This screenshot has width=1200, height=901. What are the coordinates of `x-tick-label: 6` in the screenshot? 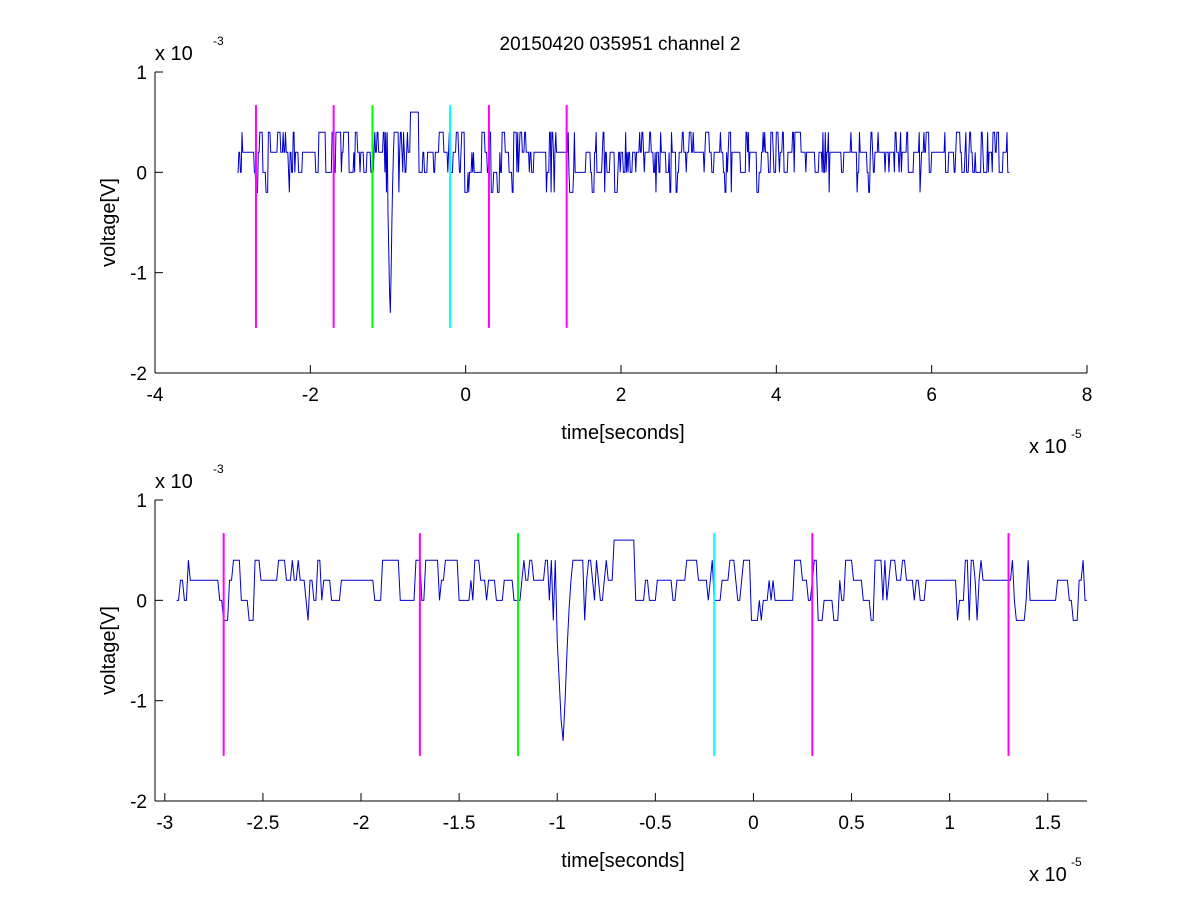 It's located at (931, 395).